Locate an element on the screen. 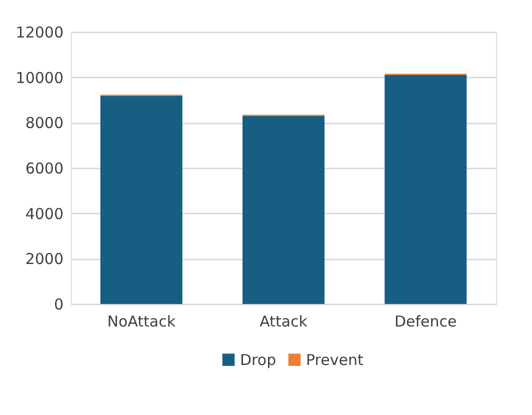 The width and height of the screenshot is (532, 415). x-tick-label: Attack is located at coordinates (284, 321).